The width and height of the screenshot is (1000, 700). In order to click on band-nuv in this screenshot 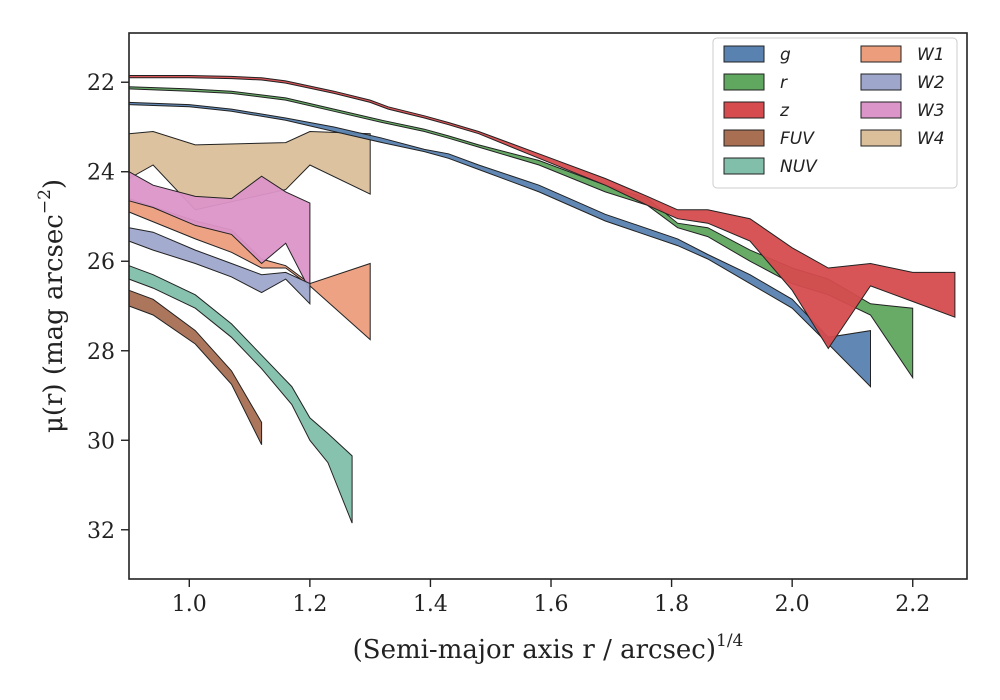, I will do `click(240, 394)`.